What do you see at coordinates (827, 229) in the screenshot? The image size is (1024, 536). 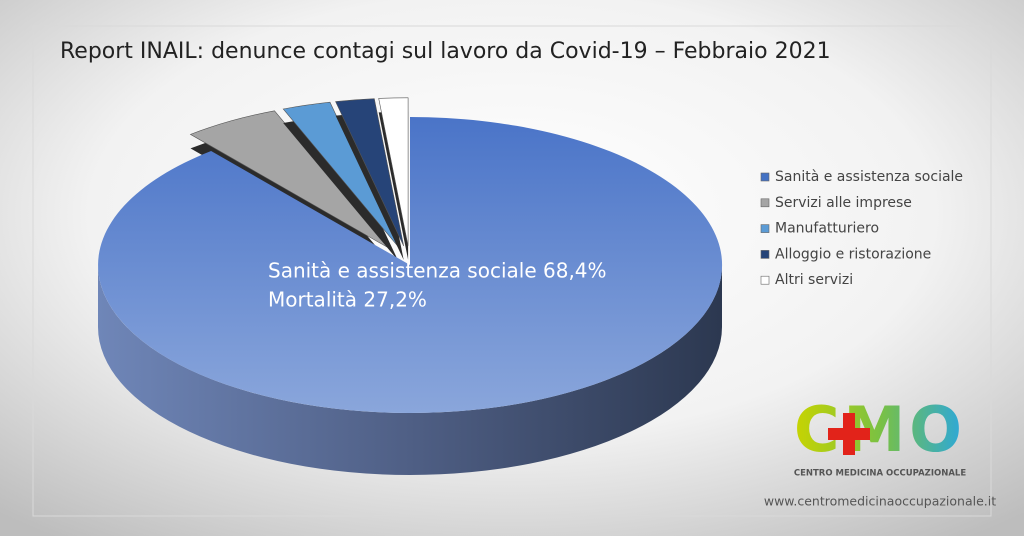 I see `legend-label: Manufatturiero` at bounding box center [827, 229].